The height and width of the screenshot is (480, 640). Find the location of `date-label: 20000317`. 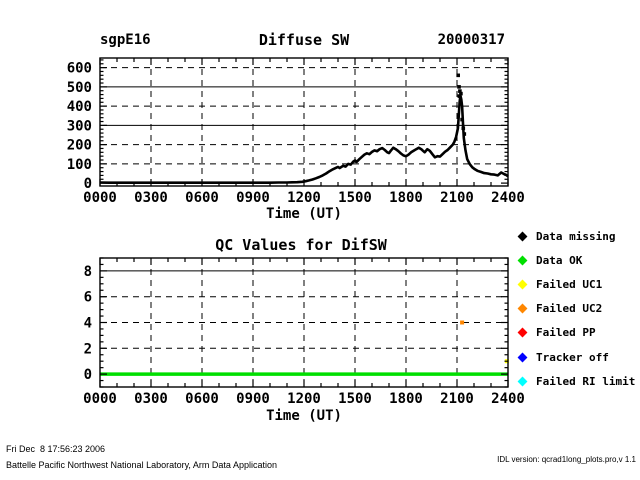

date-label: 20000317 is located at coordinates (471, 40).